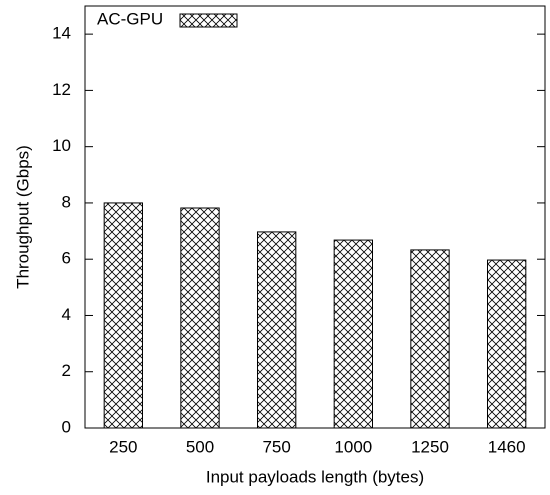 This screenshot has width=550, height=495. What do you see at coordinates (22, 217) in the screenshot?
I see `y-axis-label: Throughput (Gbps)` at bounding box center [22, 217].